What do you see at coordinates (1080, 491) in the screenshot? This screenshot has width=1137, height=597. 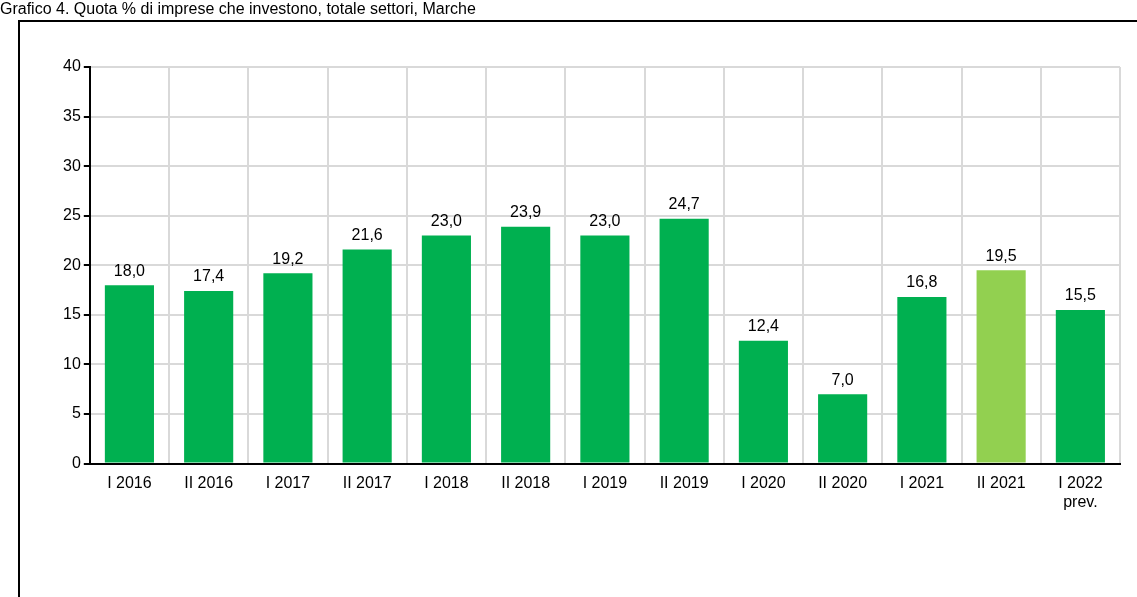 I see `x-tick-label: I 2022 prev.` at bounding box center [1080, 491].